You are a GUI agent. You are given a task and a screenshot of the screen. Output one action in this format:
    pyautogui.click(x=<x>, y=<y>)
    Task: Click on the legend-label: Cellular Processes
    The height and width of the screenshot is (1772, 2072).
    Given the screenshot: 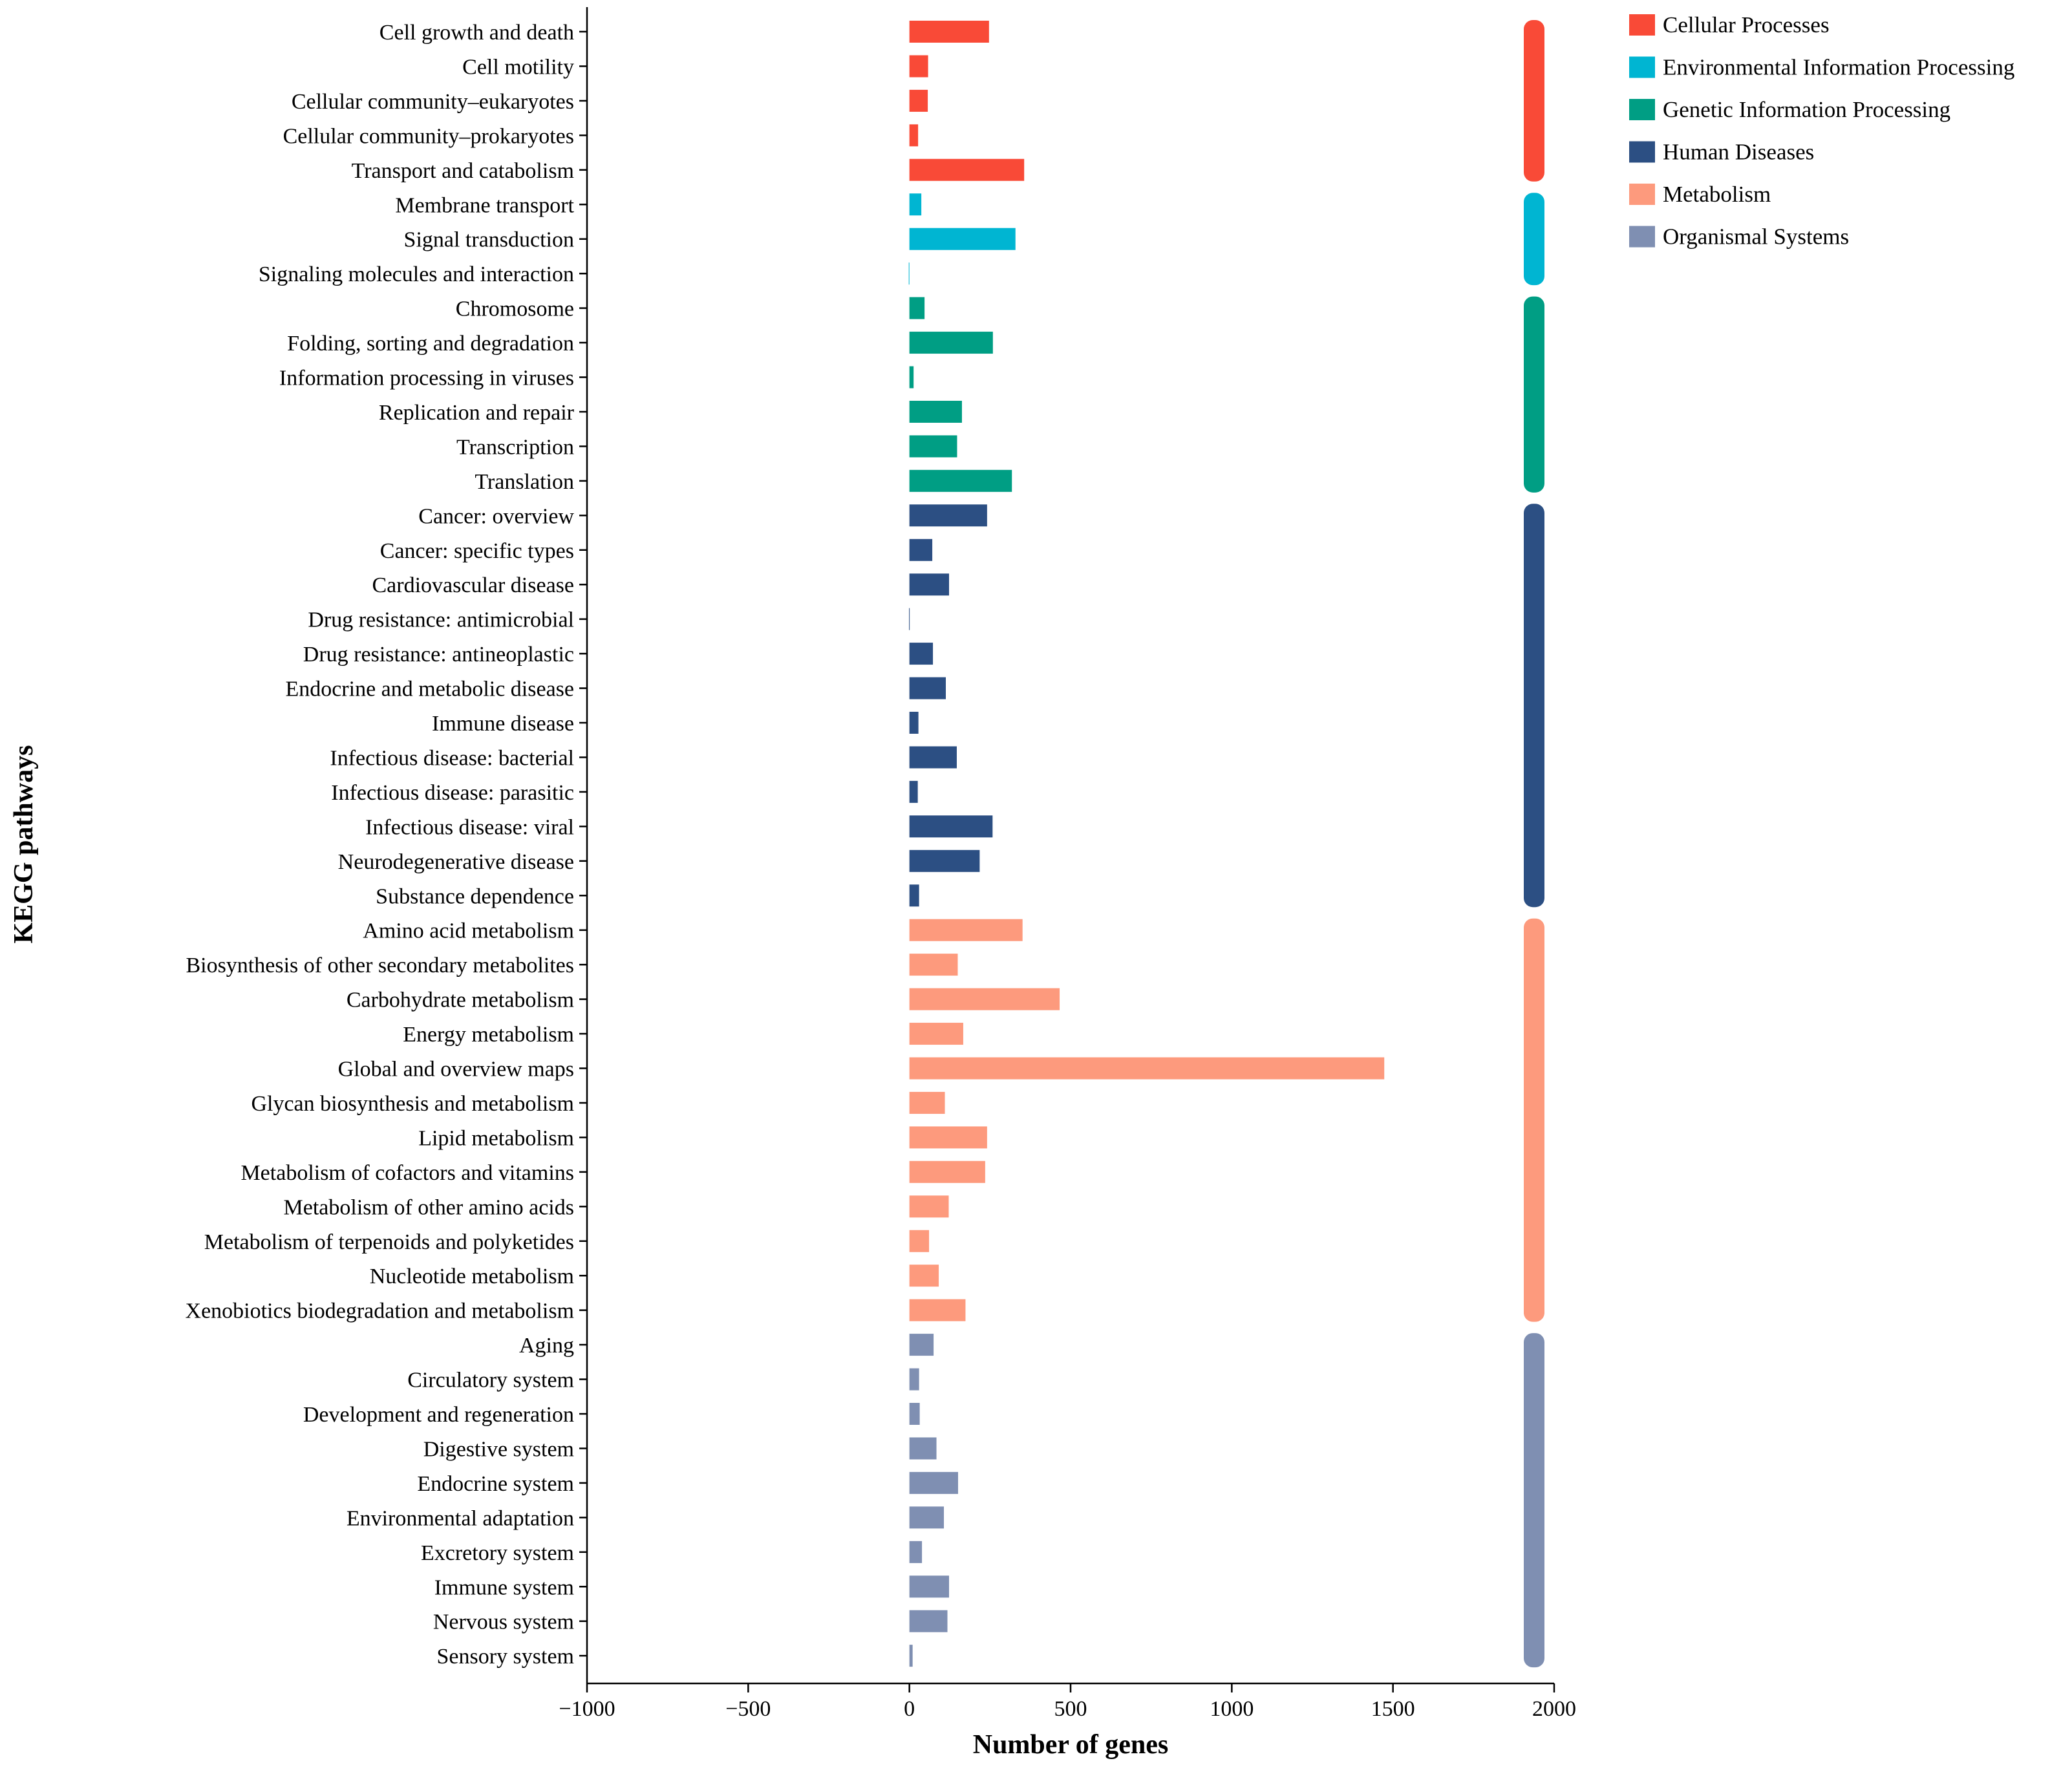 What is the action you would take?
    pyautogui.click(x=1746, y=24)
    